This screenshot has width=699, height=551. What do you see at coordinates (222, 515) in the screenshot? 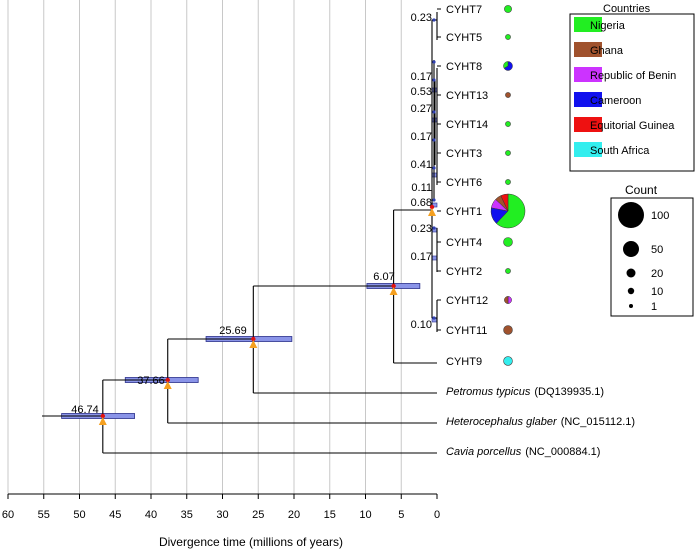
I see `x-tick-label: 30` at bounding box center [222, 515].